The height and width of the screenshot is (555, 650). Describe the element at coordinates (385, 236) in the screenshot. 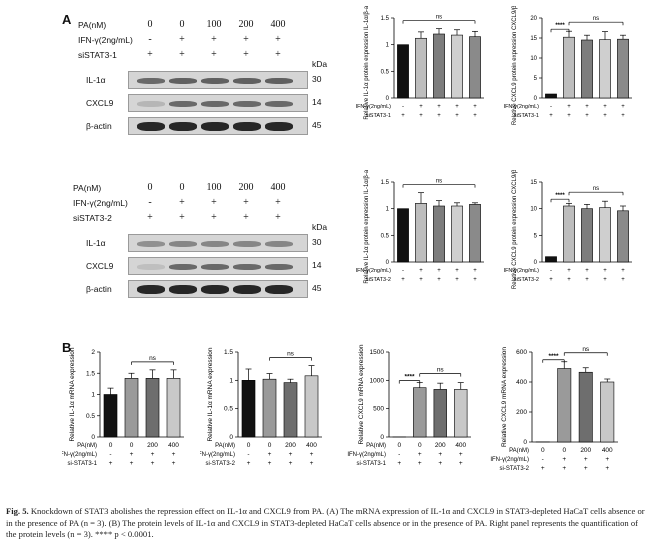

I see `y-tick-label: 0.5` at that location.